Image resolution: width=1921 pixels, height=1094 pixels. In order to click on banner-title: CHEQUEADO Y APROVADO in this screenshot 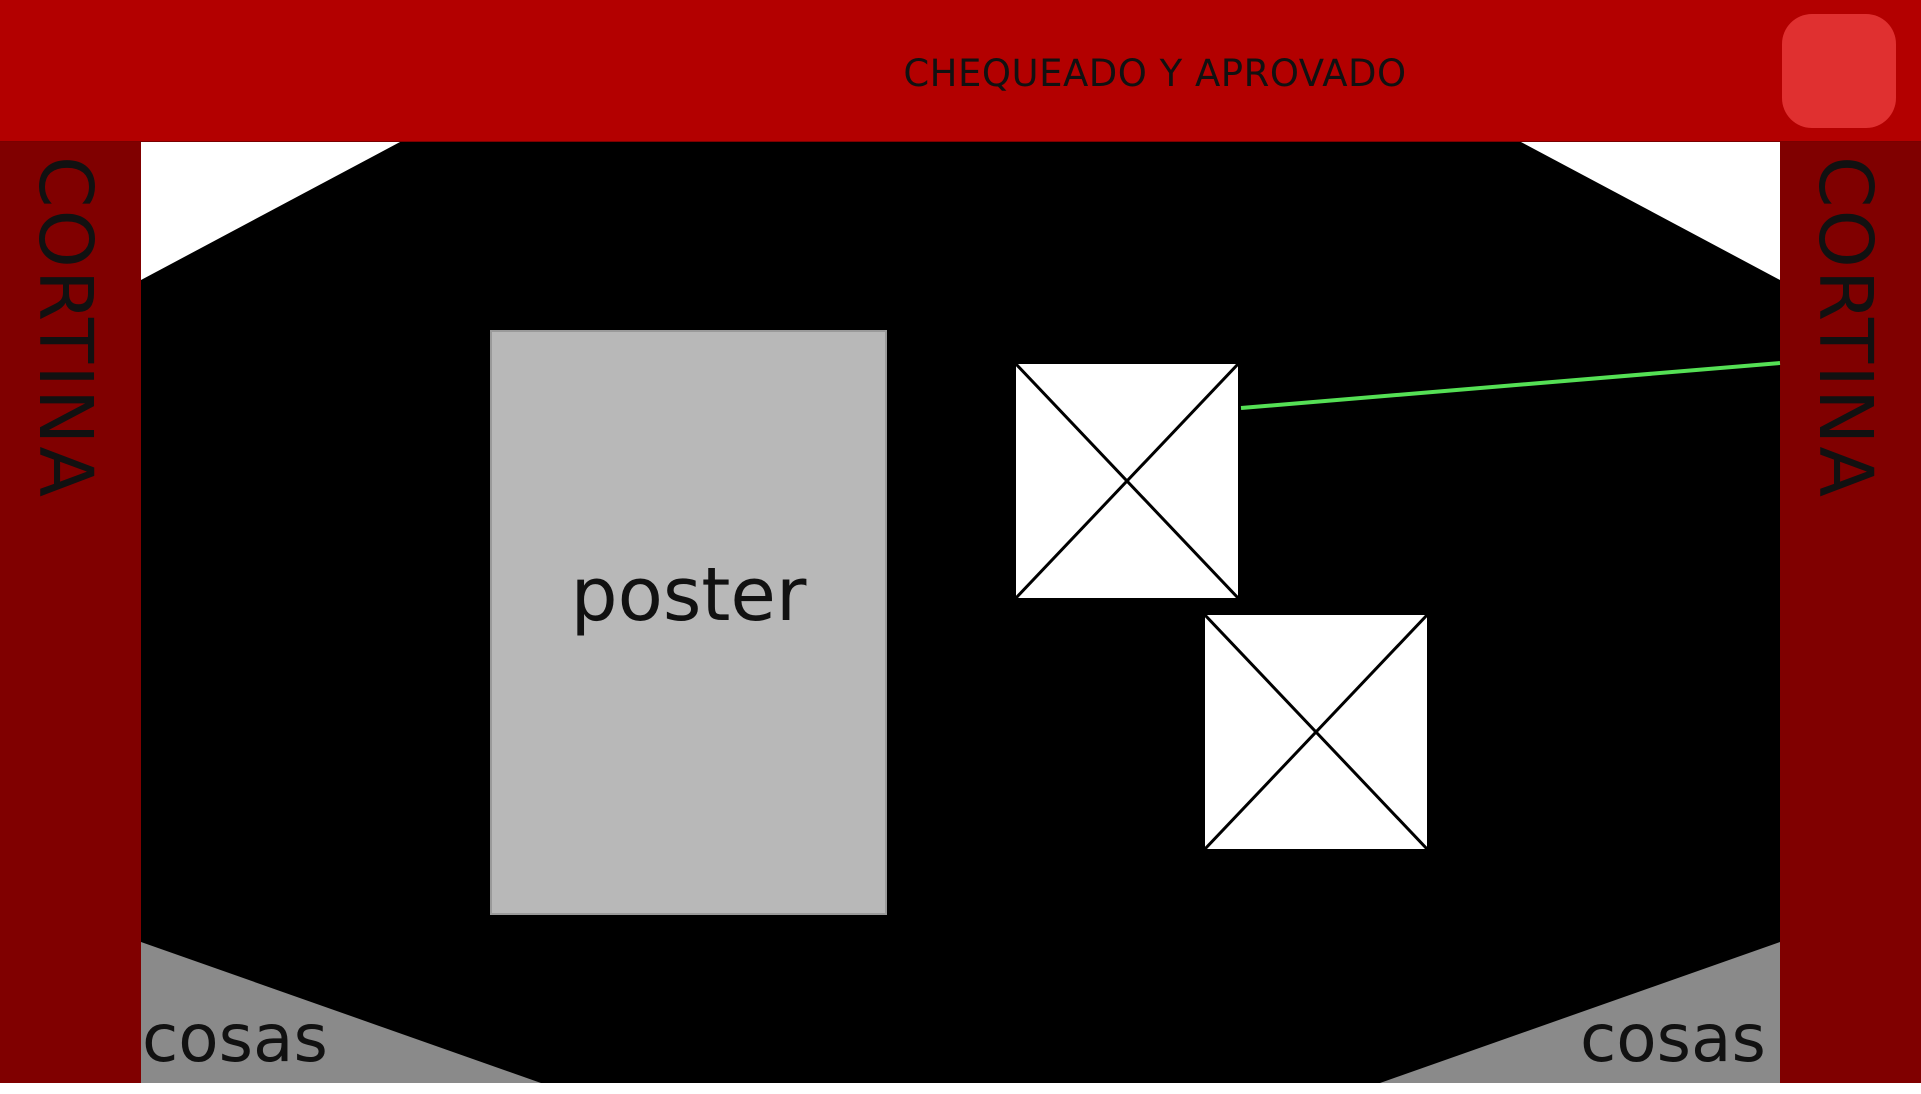, I will do `click(1155, 73)`.